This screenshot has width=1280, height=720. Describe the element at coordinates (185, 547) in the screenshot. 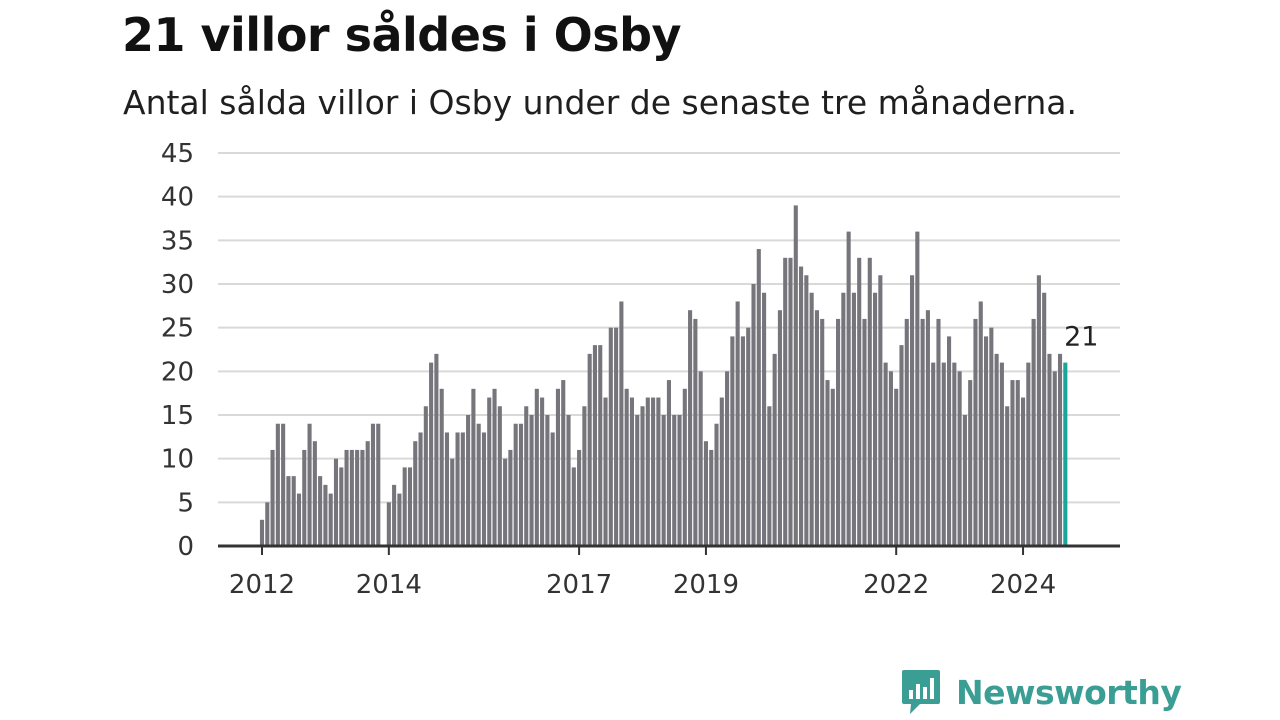

I see `y-tick-label: 0` at that location.